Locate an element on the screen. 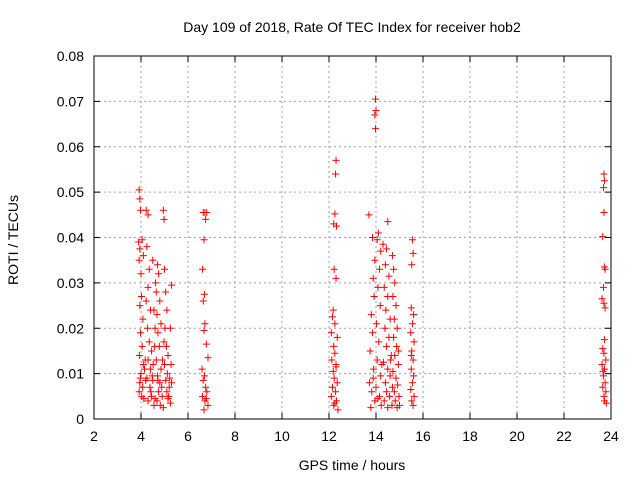 This screenshot has height=480, width=640. x-tick-label: 18 is located at coordinates (470, 436).